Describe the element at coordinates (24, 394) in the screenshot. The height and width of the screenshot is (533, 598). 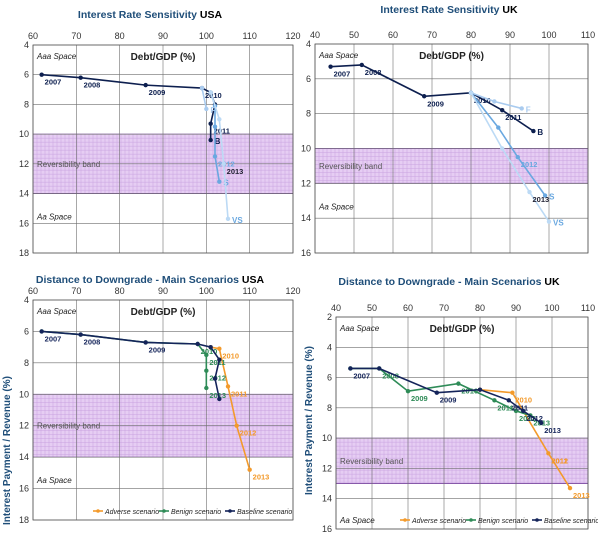
I see `y-tick-label: 10` at that location.